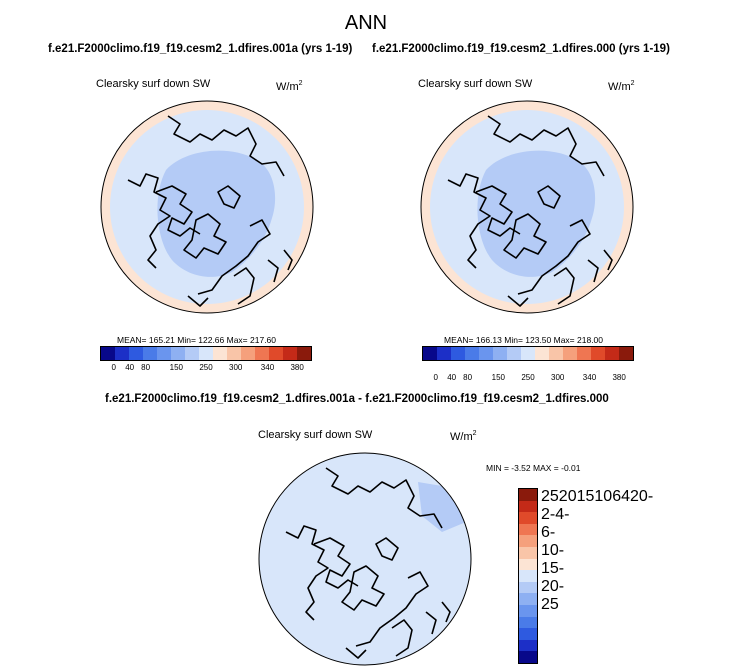 The width and height of the screenshot is (732, 672). Describe the element at coordinates (533, 468) in the screenshot. I see `diff-stats: MIN = -3.52 MAX = -0.01` at that location.